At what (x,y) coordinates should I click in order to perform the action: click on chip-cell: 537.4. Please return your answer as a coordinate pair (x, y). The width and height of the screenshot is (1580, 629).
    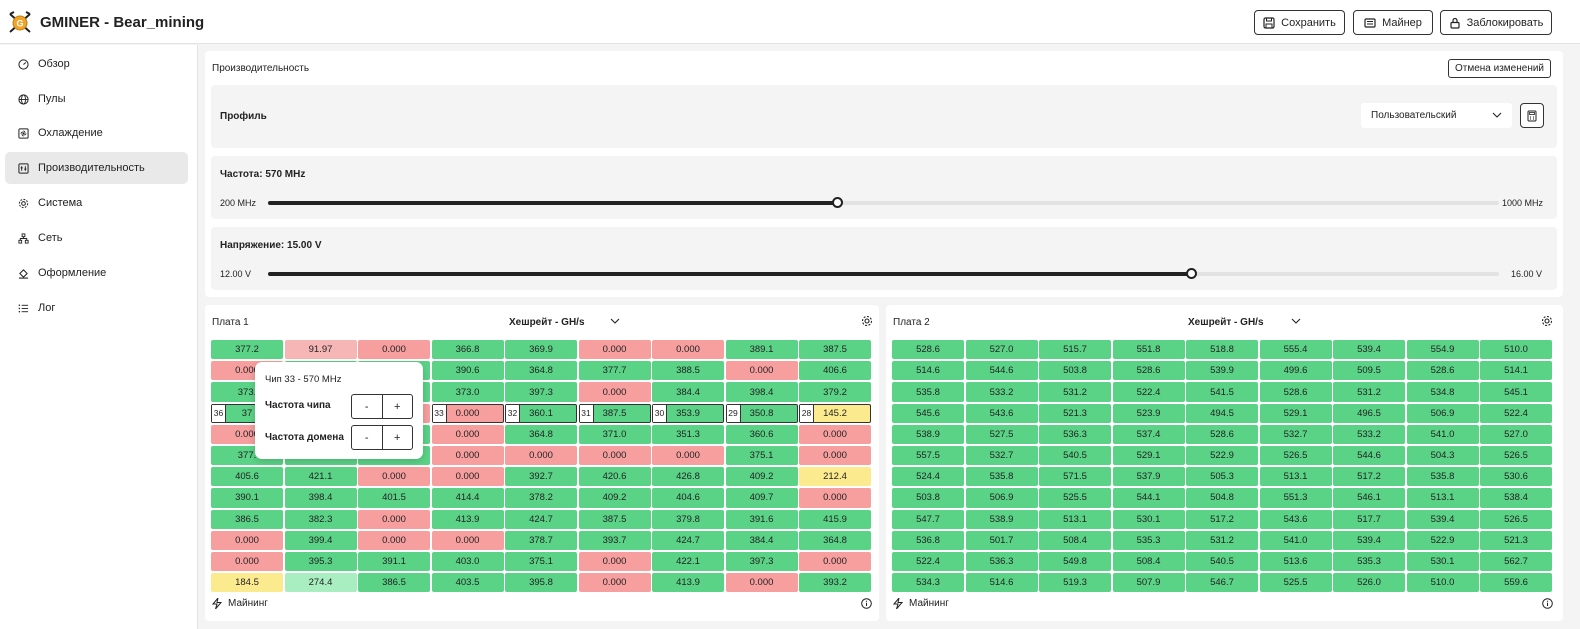
    Looking at the image, I should click on (1148, 434).